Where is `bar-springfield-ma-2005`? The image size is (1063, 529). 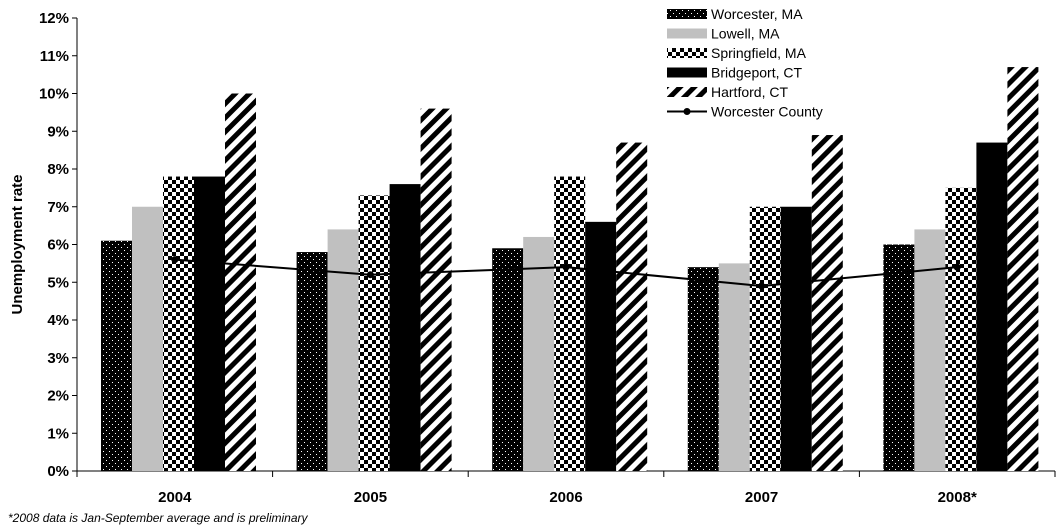
bar-springfield-ma-2005 is located at coordinates (374, 333).